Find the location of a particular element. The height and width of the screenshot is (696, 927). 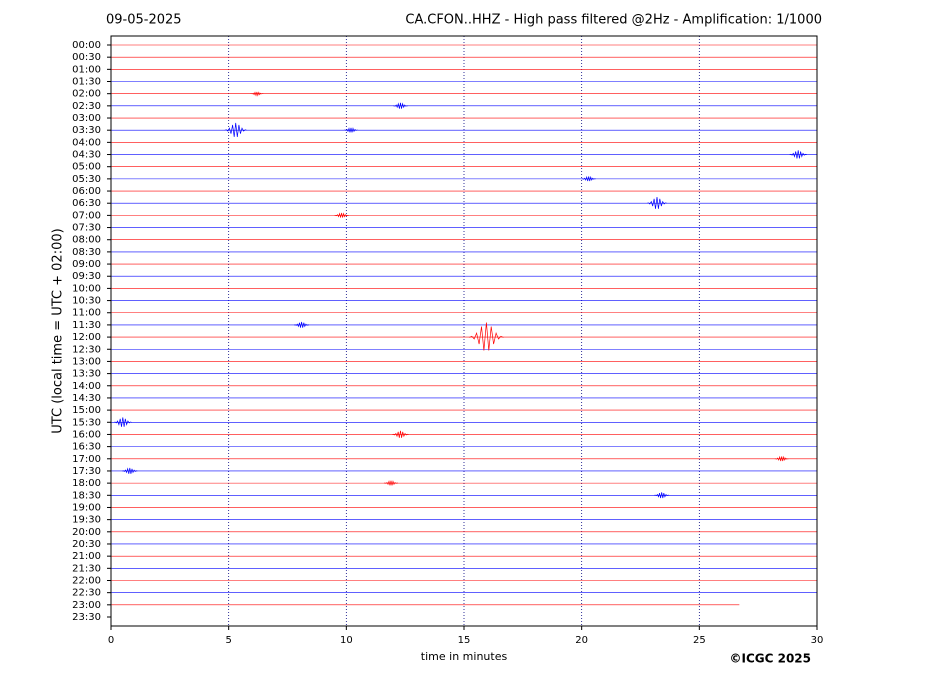

x-tick-label: 0 is located at coordinates (111, 640).